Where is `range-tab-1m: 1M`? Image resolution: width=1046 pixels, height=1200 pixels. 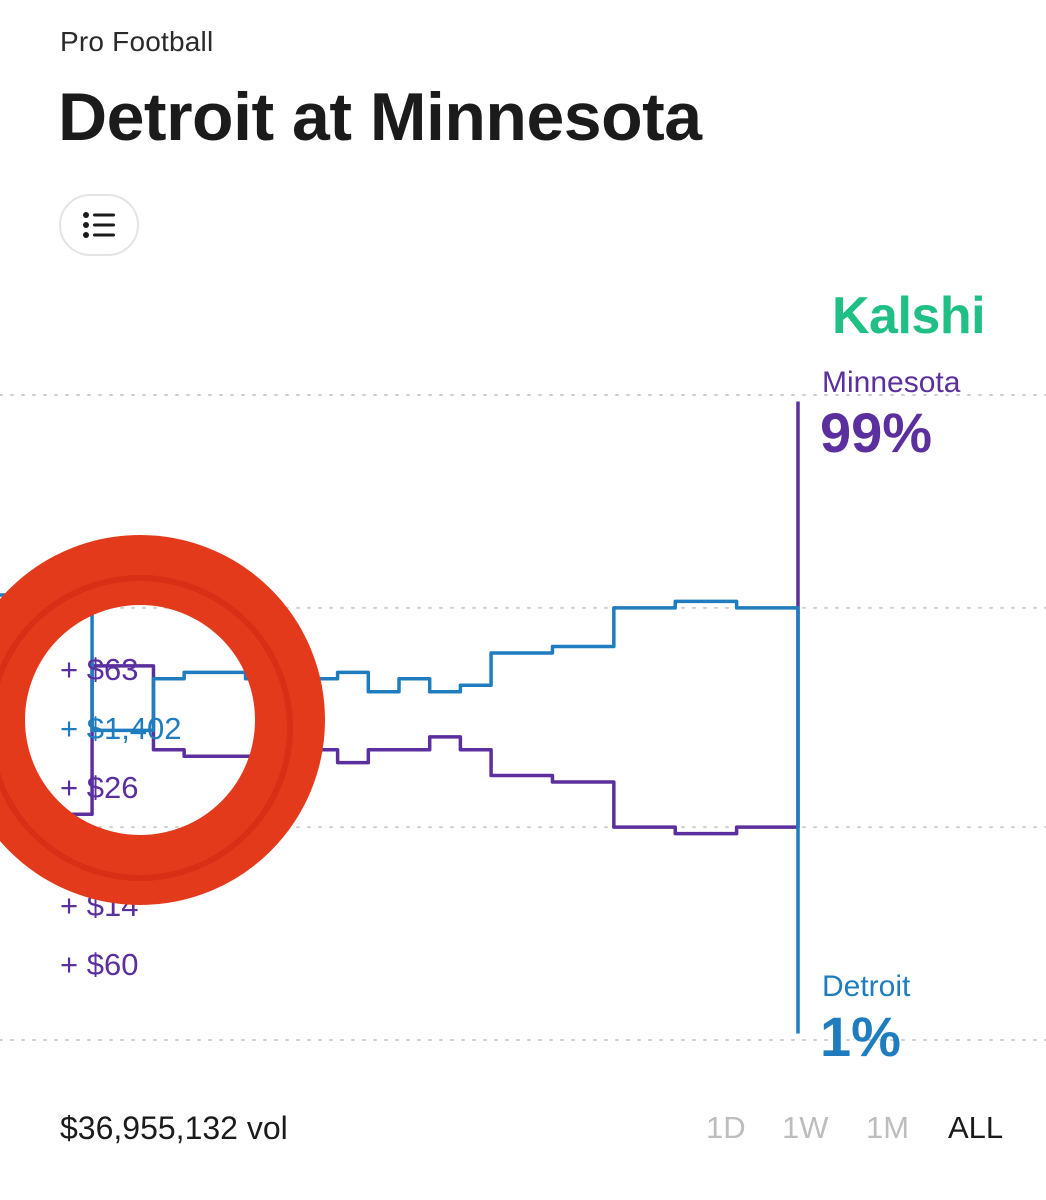
range-tab-1m: 1M is located at coordinates (888, 1127).